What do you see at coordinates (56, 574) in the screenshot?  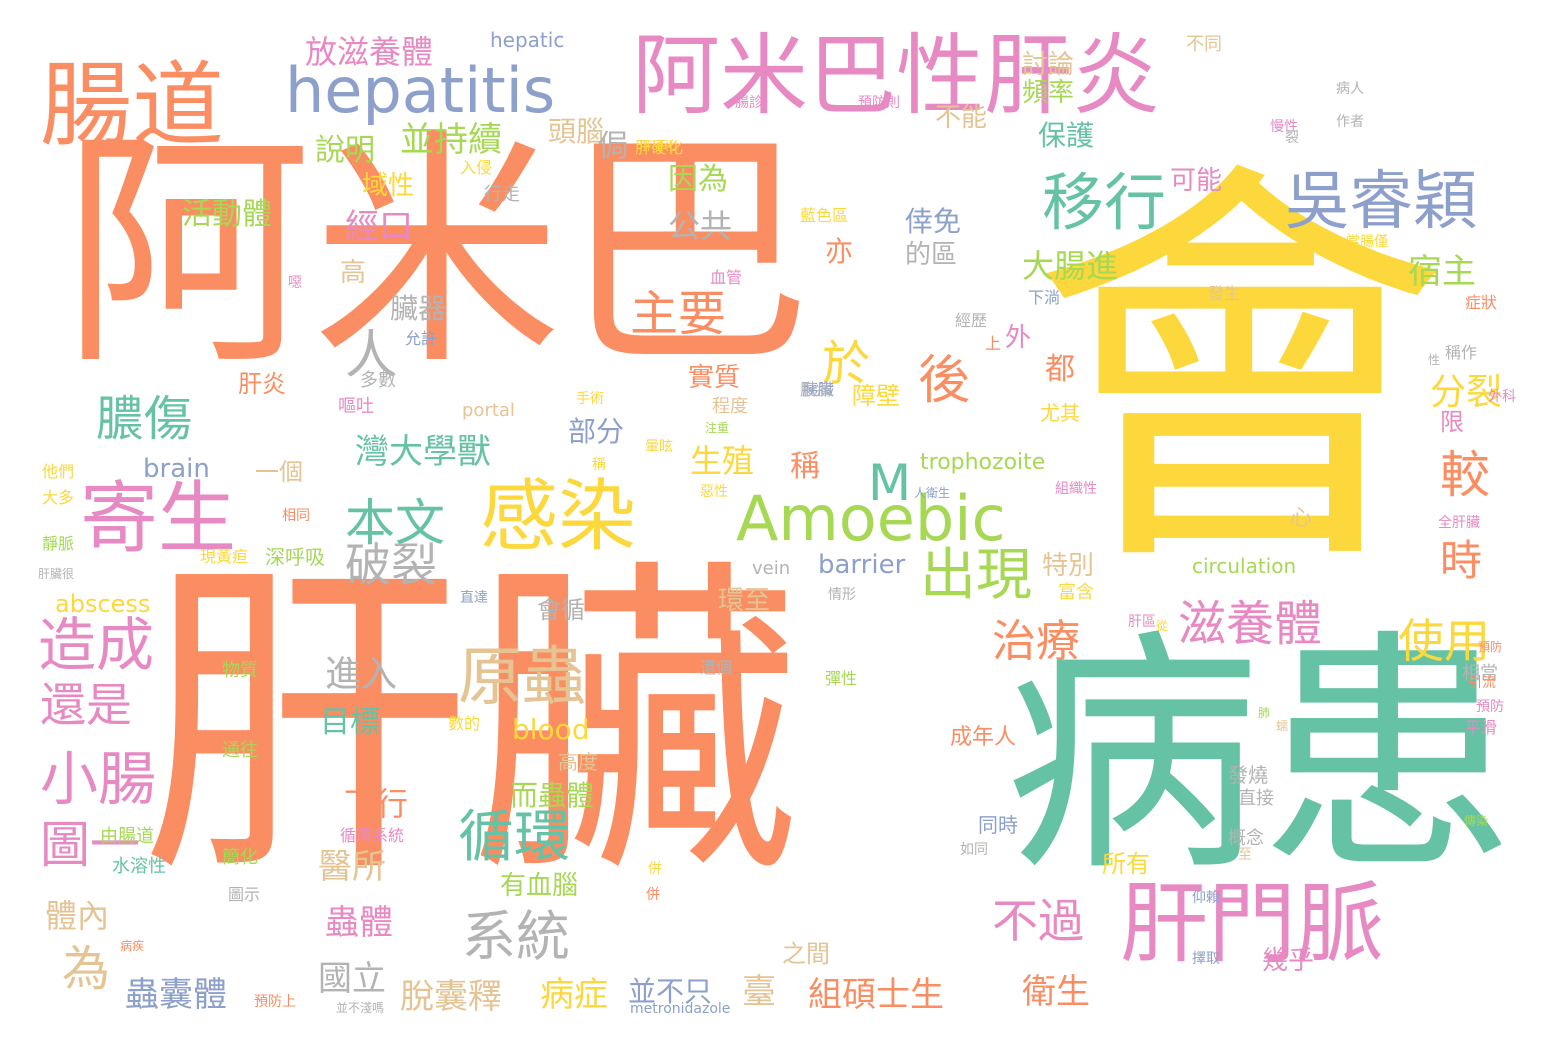 I see `cloud-word: 肝臟很` at bounding box center [56, 574].